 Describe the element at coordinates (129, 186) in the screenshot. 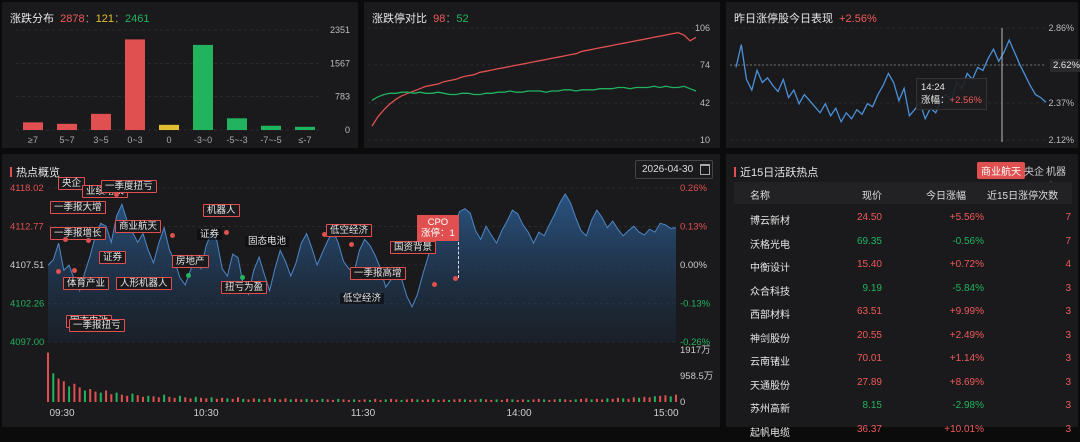

I see `hotspot-tag: 一季度扭亏` at that location.